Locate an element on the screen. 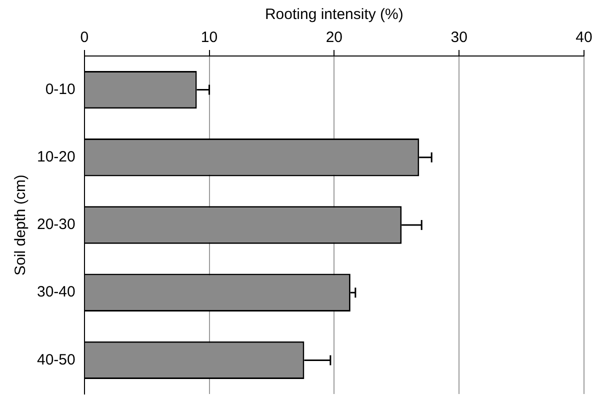 This screenshot has width=602, height=406. x-tick-label: 20 is located at coordinates (334, 37).